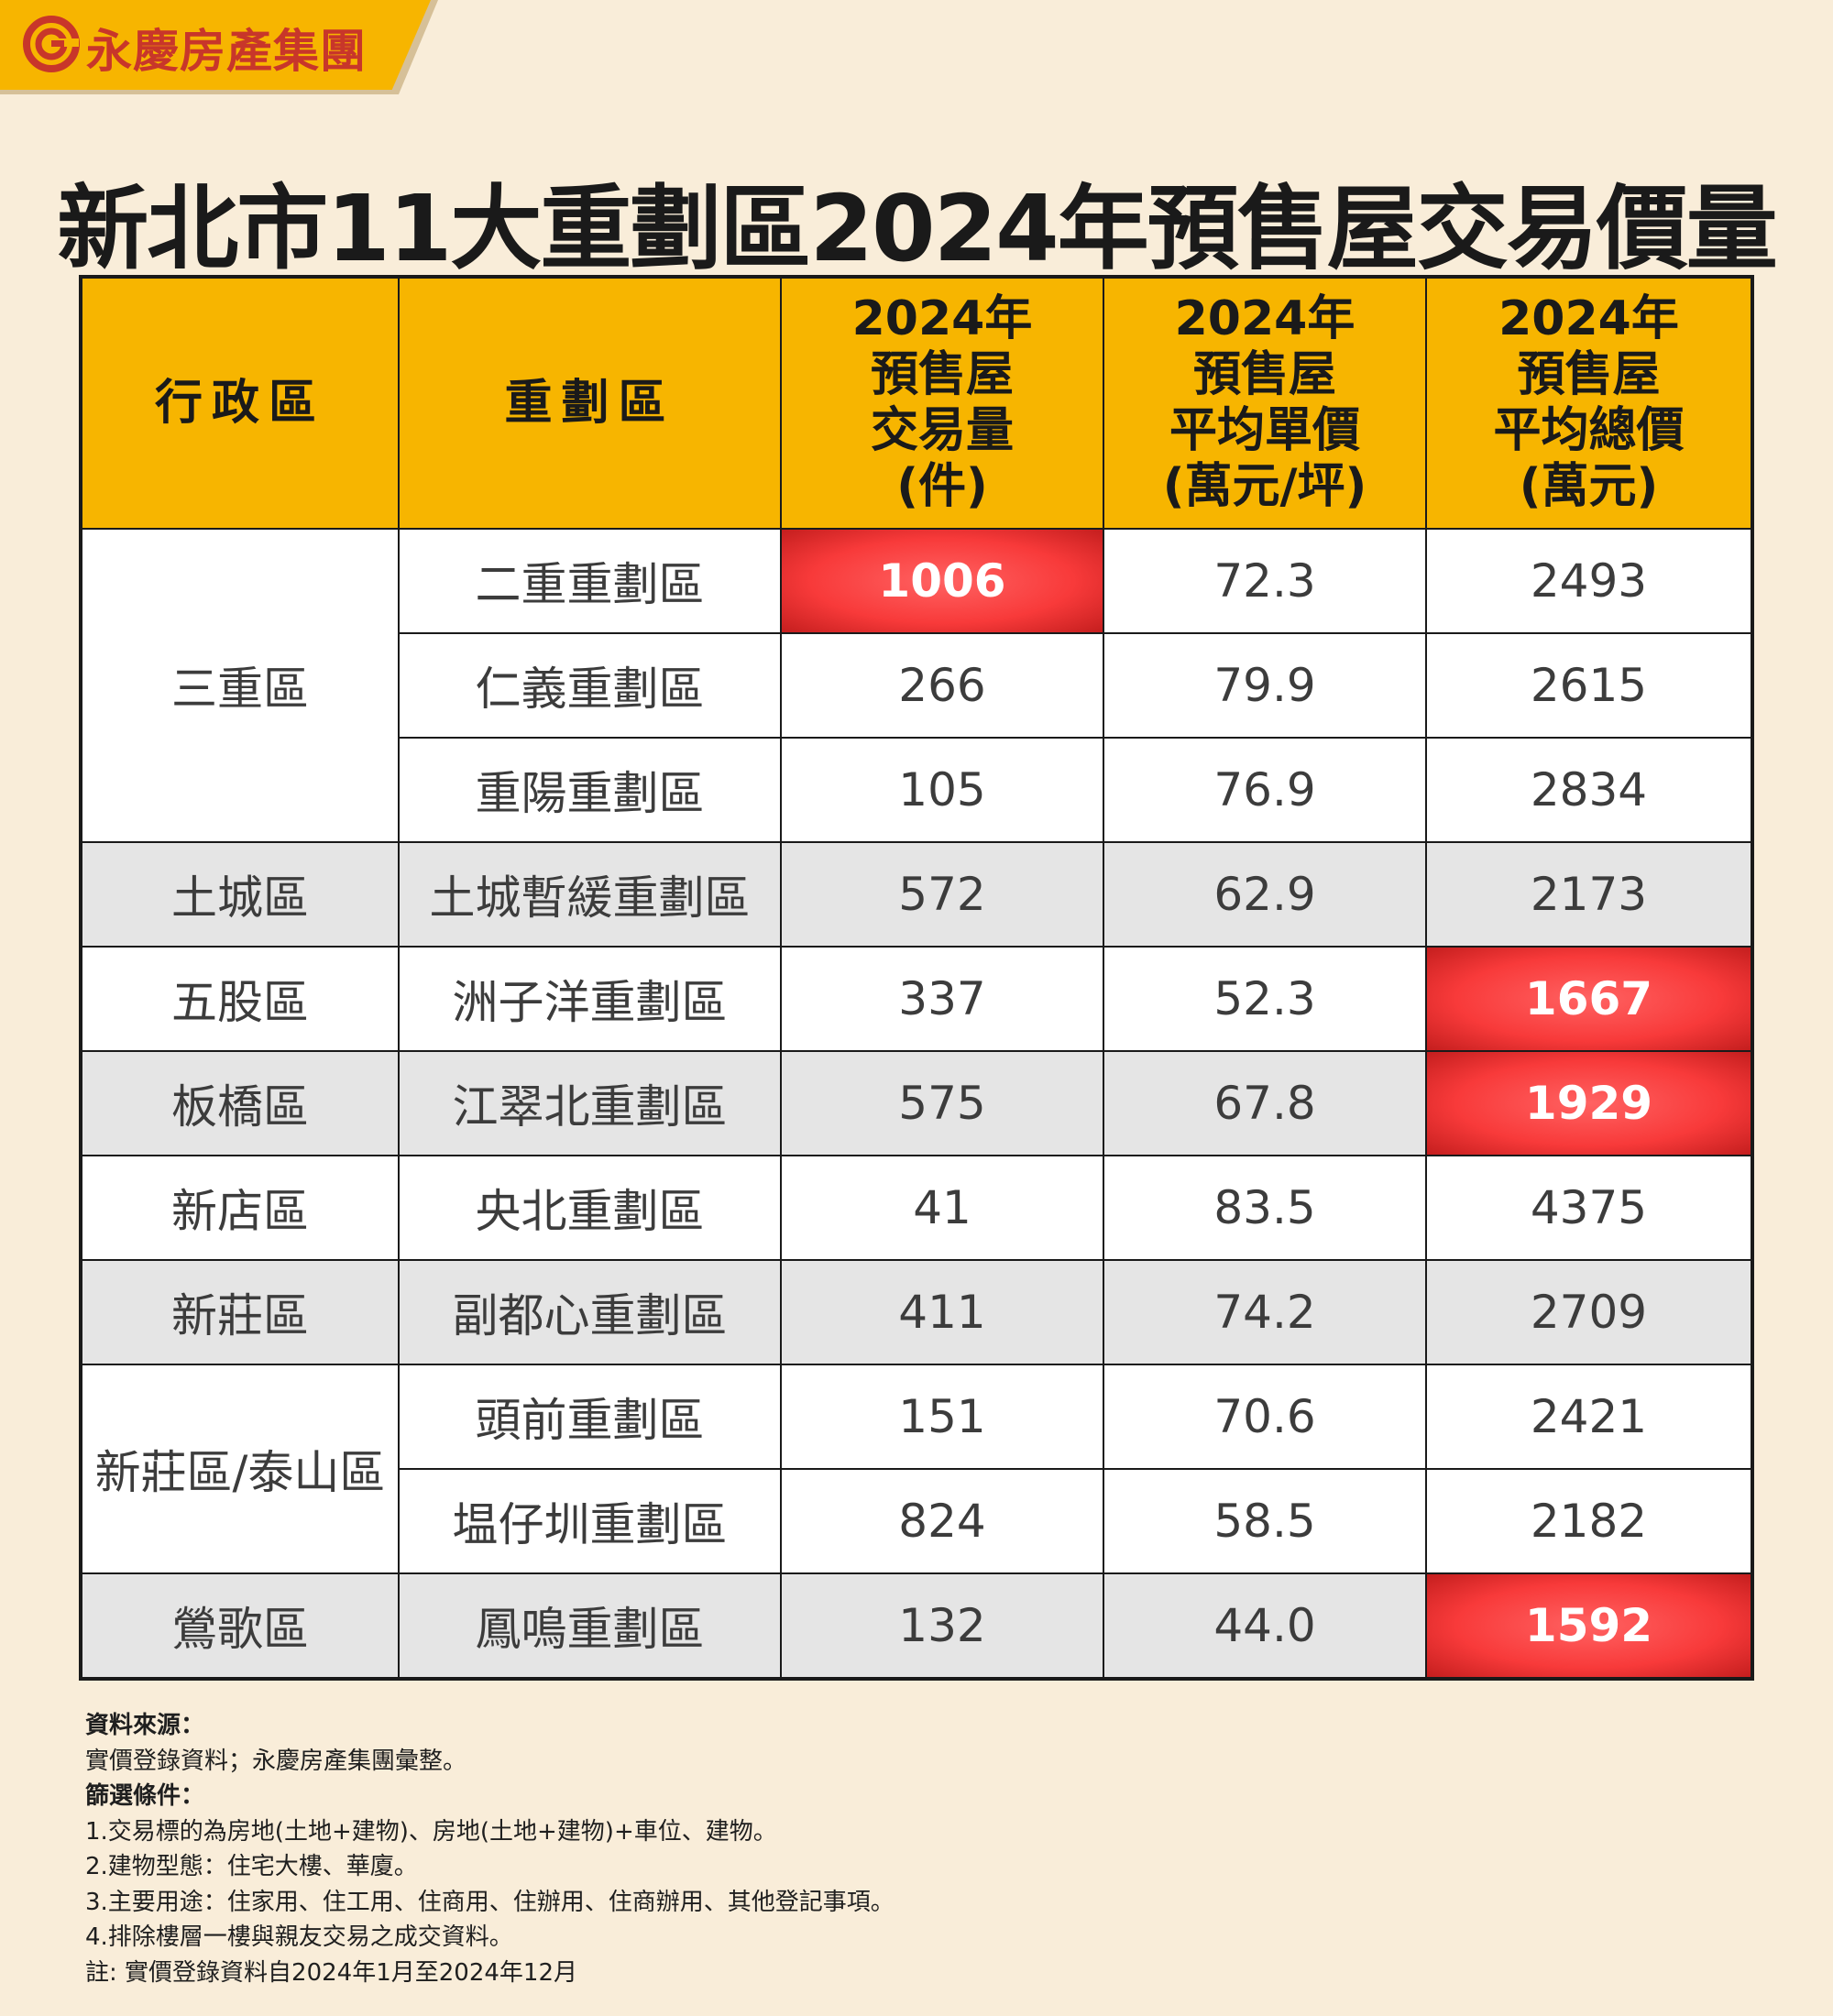 The height and width of the screenshot is (2016, 1833). I want to click on table-row: 五股區 洲子洋重劃區 337 52.3 1667, so click(916, 999).